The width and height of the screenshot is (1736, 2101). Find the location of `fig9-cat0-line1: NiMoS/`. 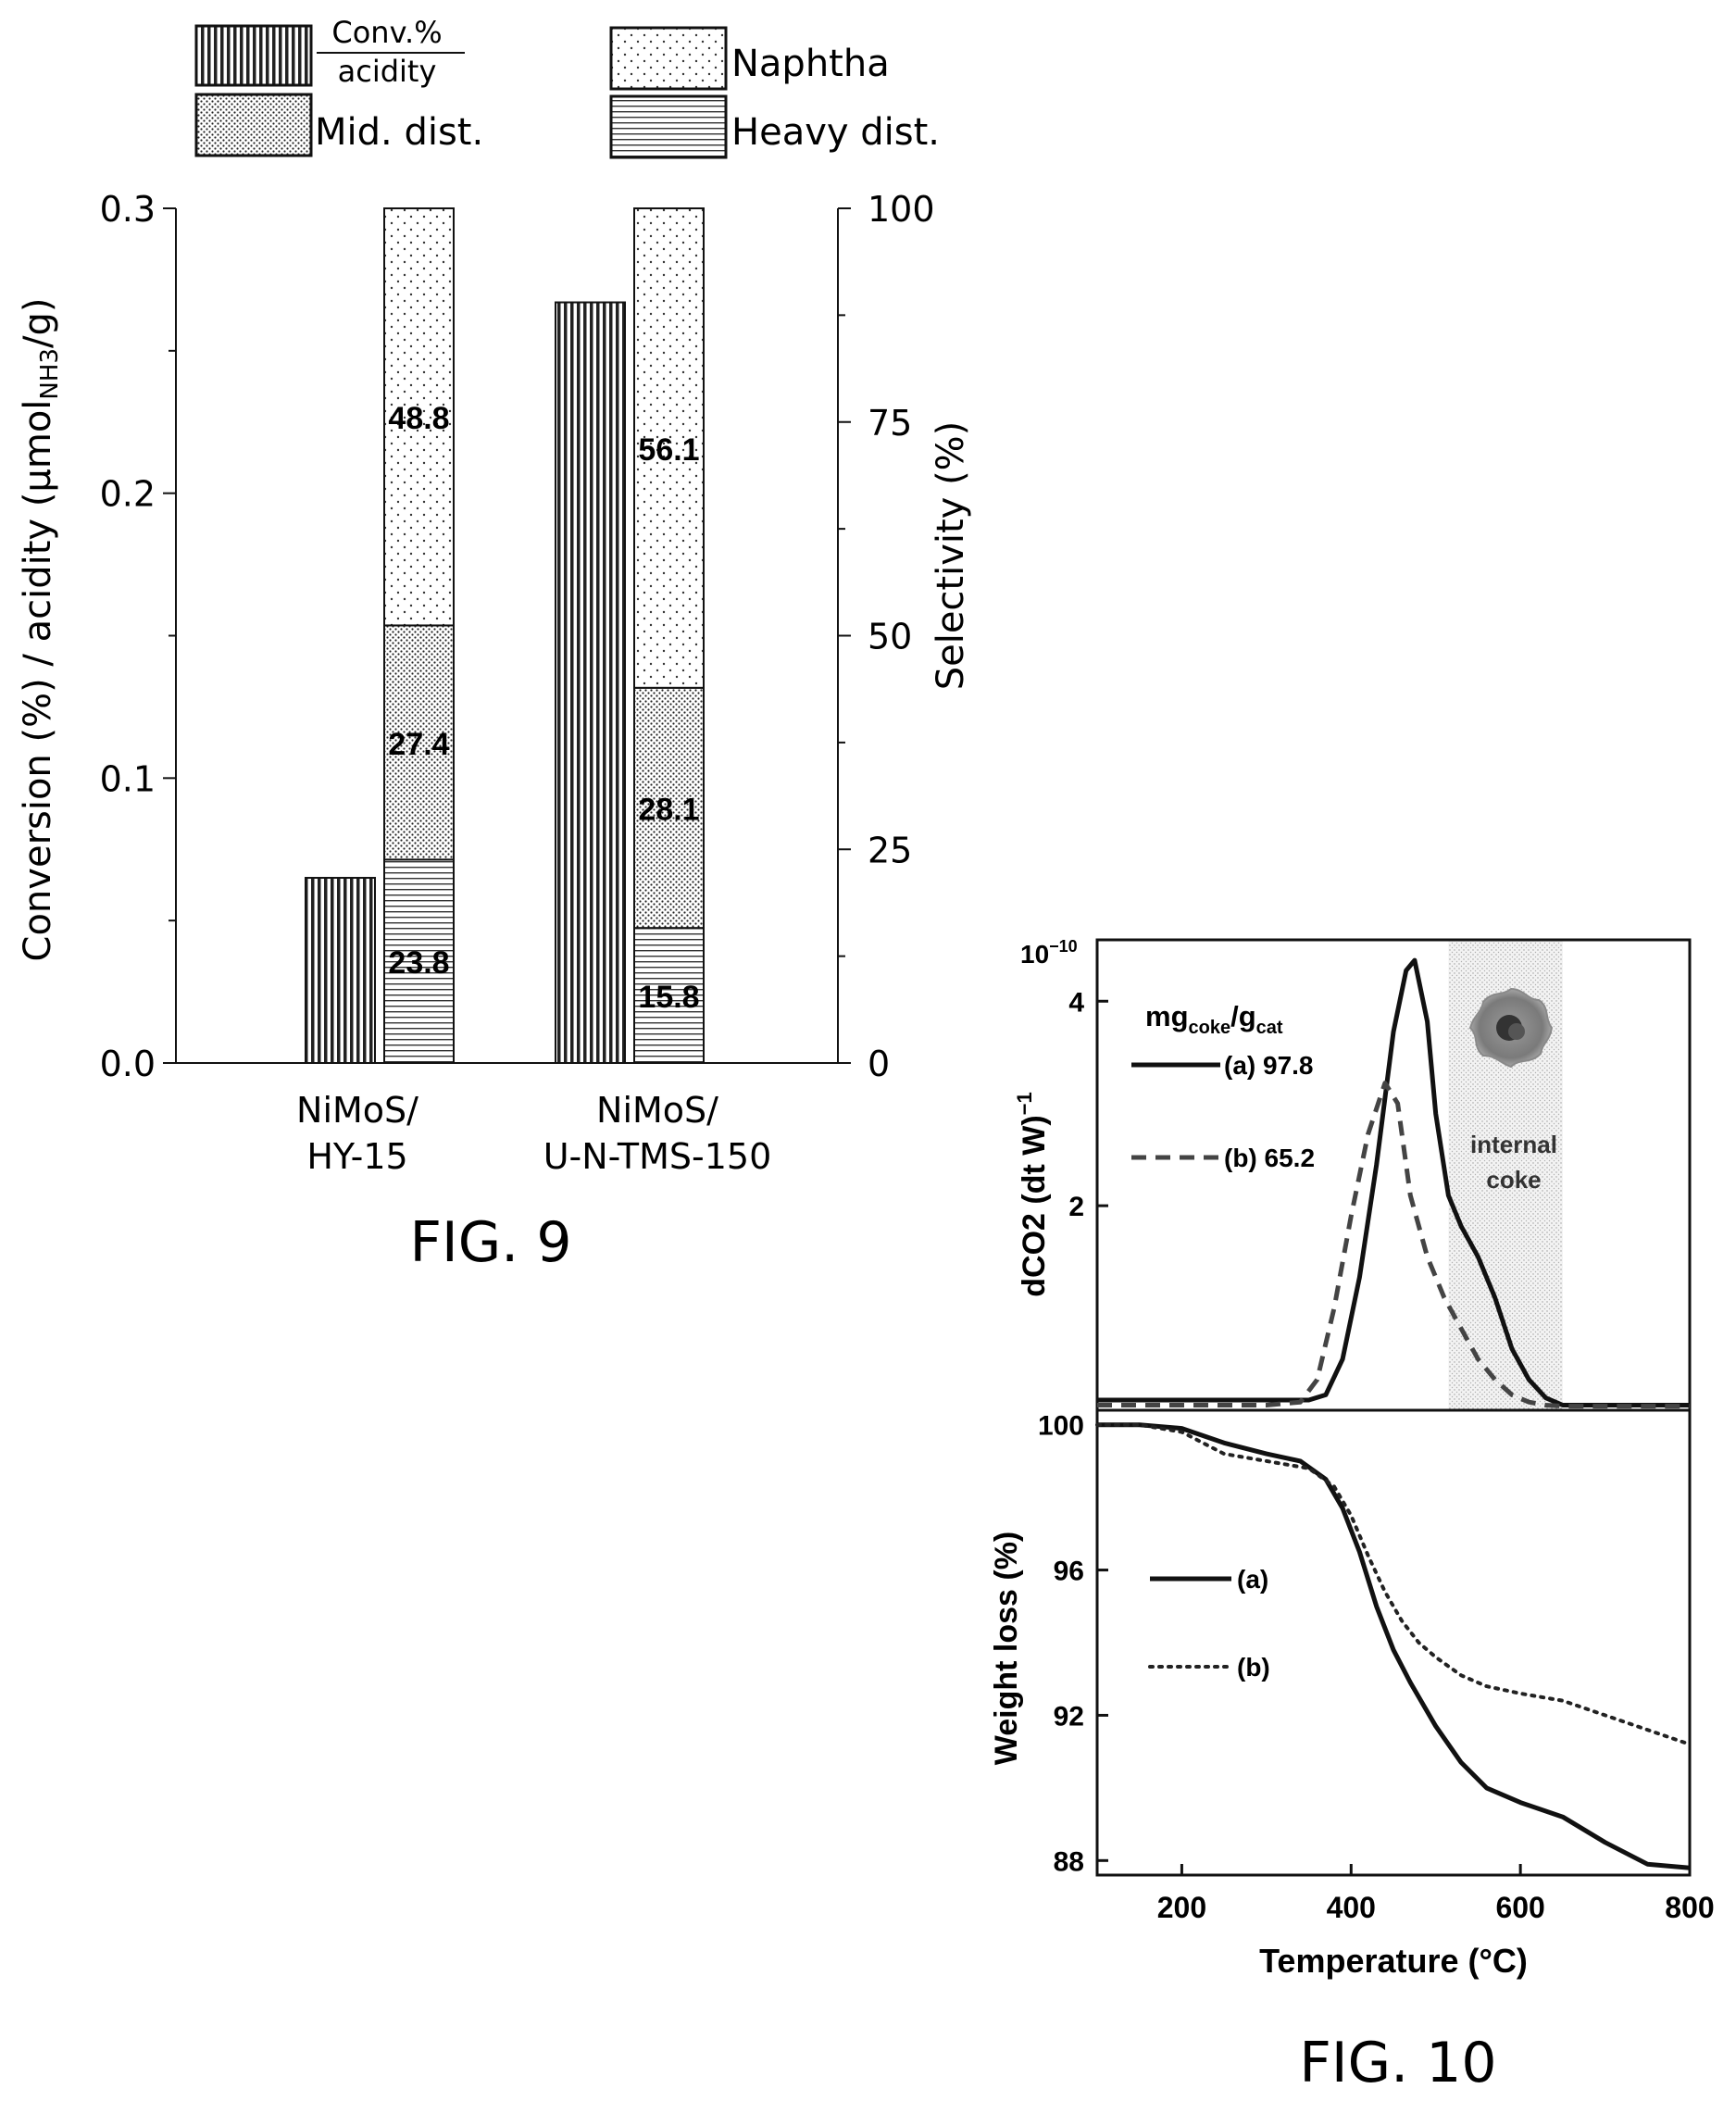

fig9-cat0-line1: NiMoS/ is located at coordinates (357, 1111).